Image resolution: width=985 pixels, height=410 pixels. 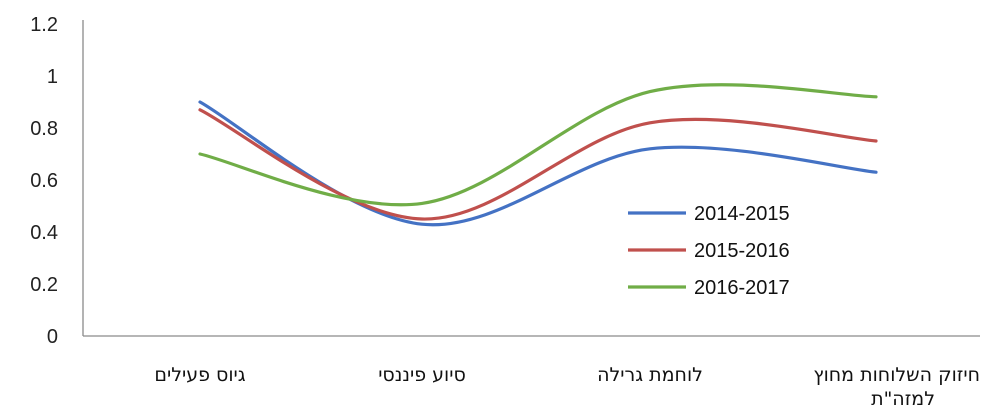 What do you see at coordinates (52, 77) in the screenshot?
I see `y-tick-label: 1` at bounding box center [52, 77].